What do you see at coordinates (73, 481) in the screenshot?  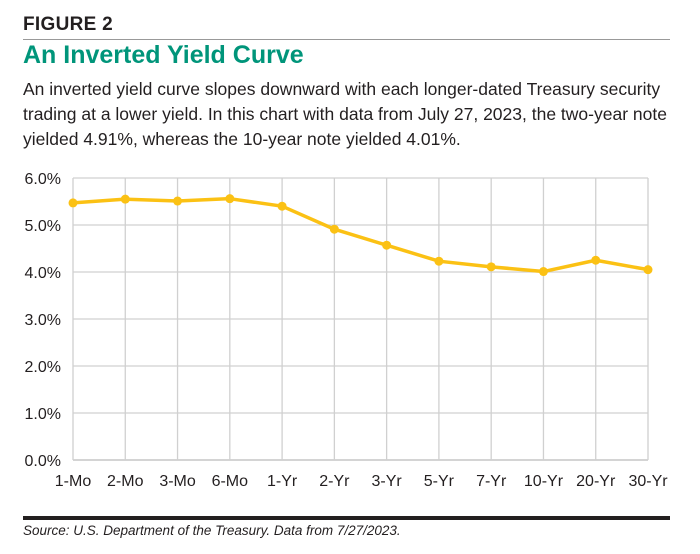 I see `x-tick-label: 1-Mo` at bounding box center [73, 481].